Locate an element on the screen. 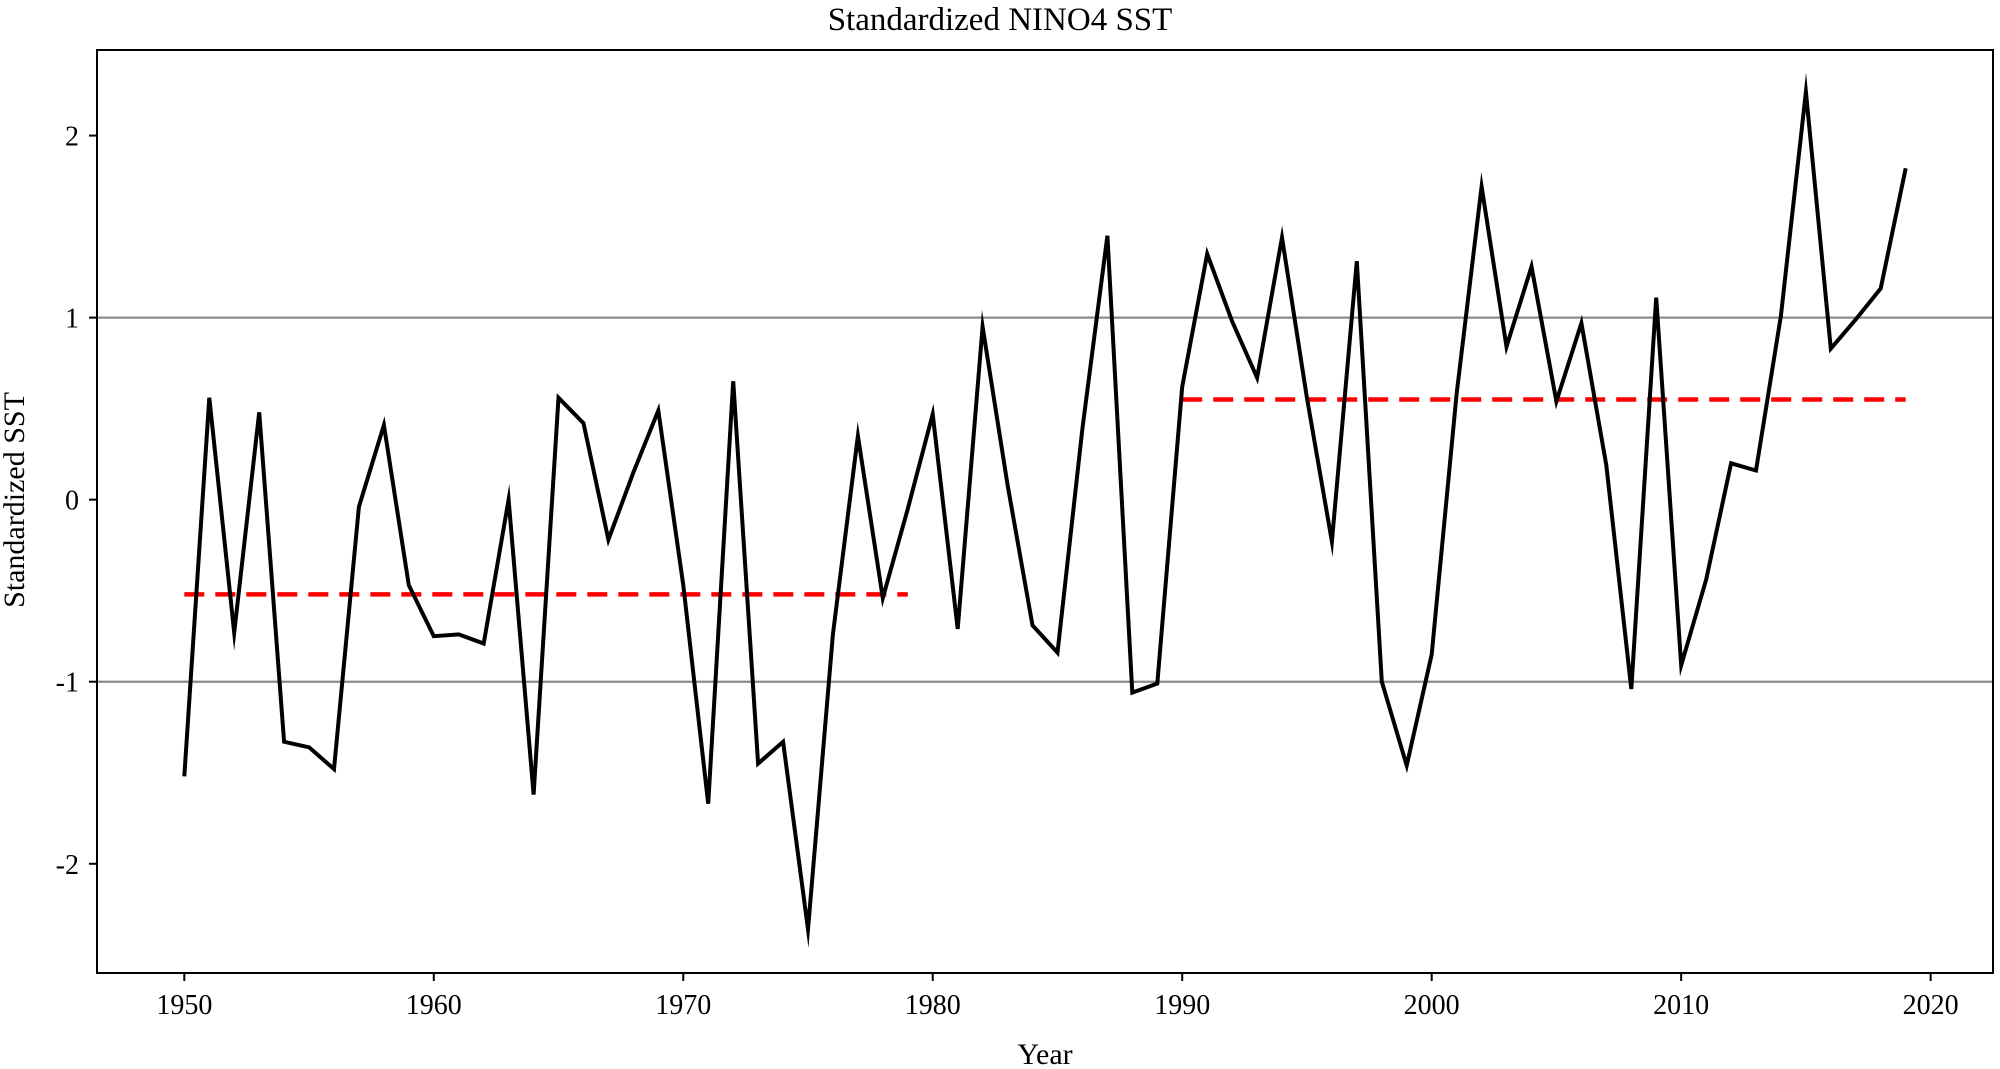  x-tick-label-2000: 2000 is located at coordinates (1432, 1005).